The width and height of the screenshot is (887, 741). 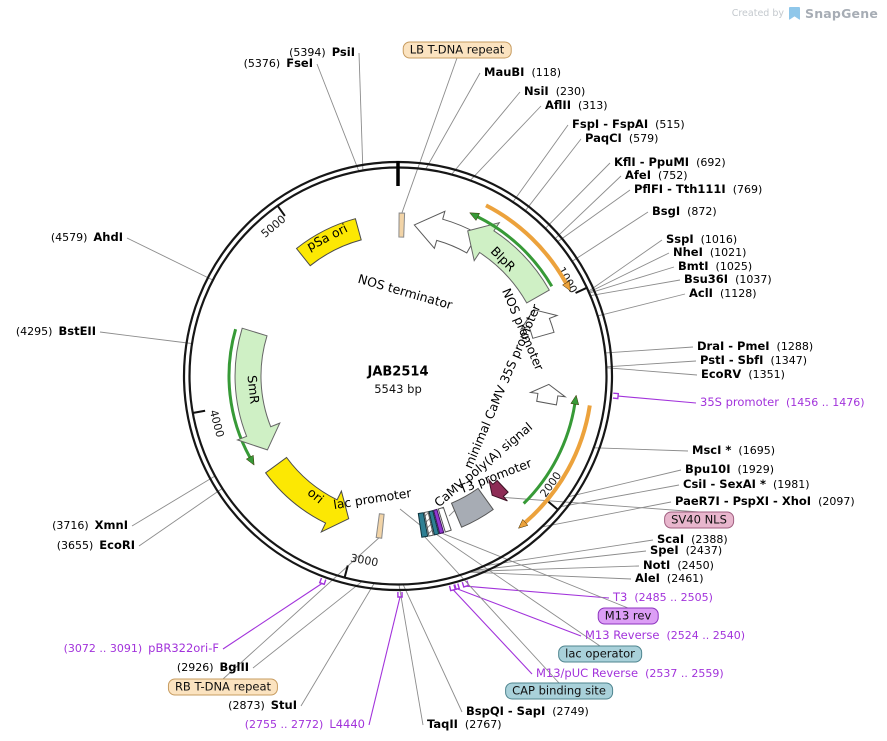 I want to click on site-label: (3716) XmnI, so click(x=90, y=525).